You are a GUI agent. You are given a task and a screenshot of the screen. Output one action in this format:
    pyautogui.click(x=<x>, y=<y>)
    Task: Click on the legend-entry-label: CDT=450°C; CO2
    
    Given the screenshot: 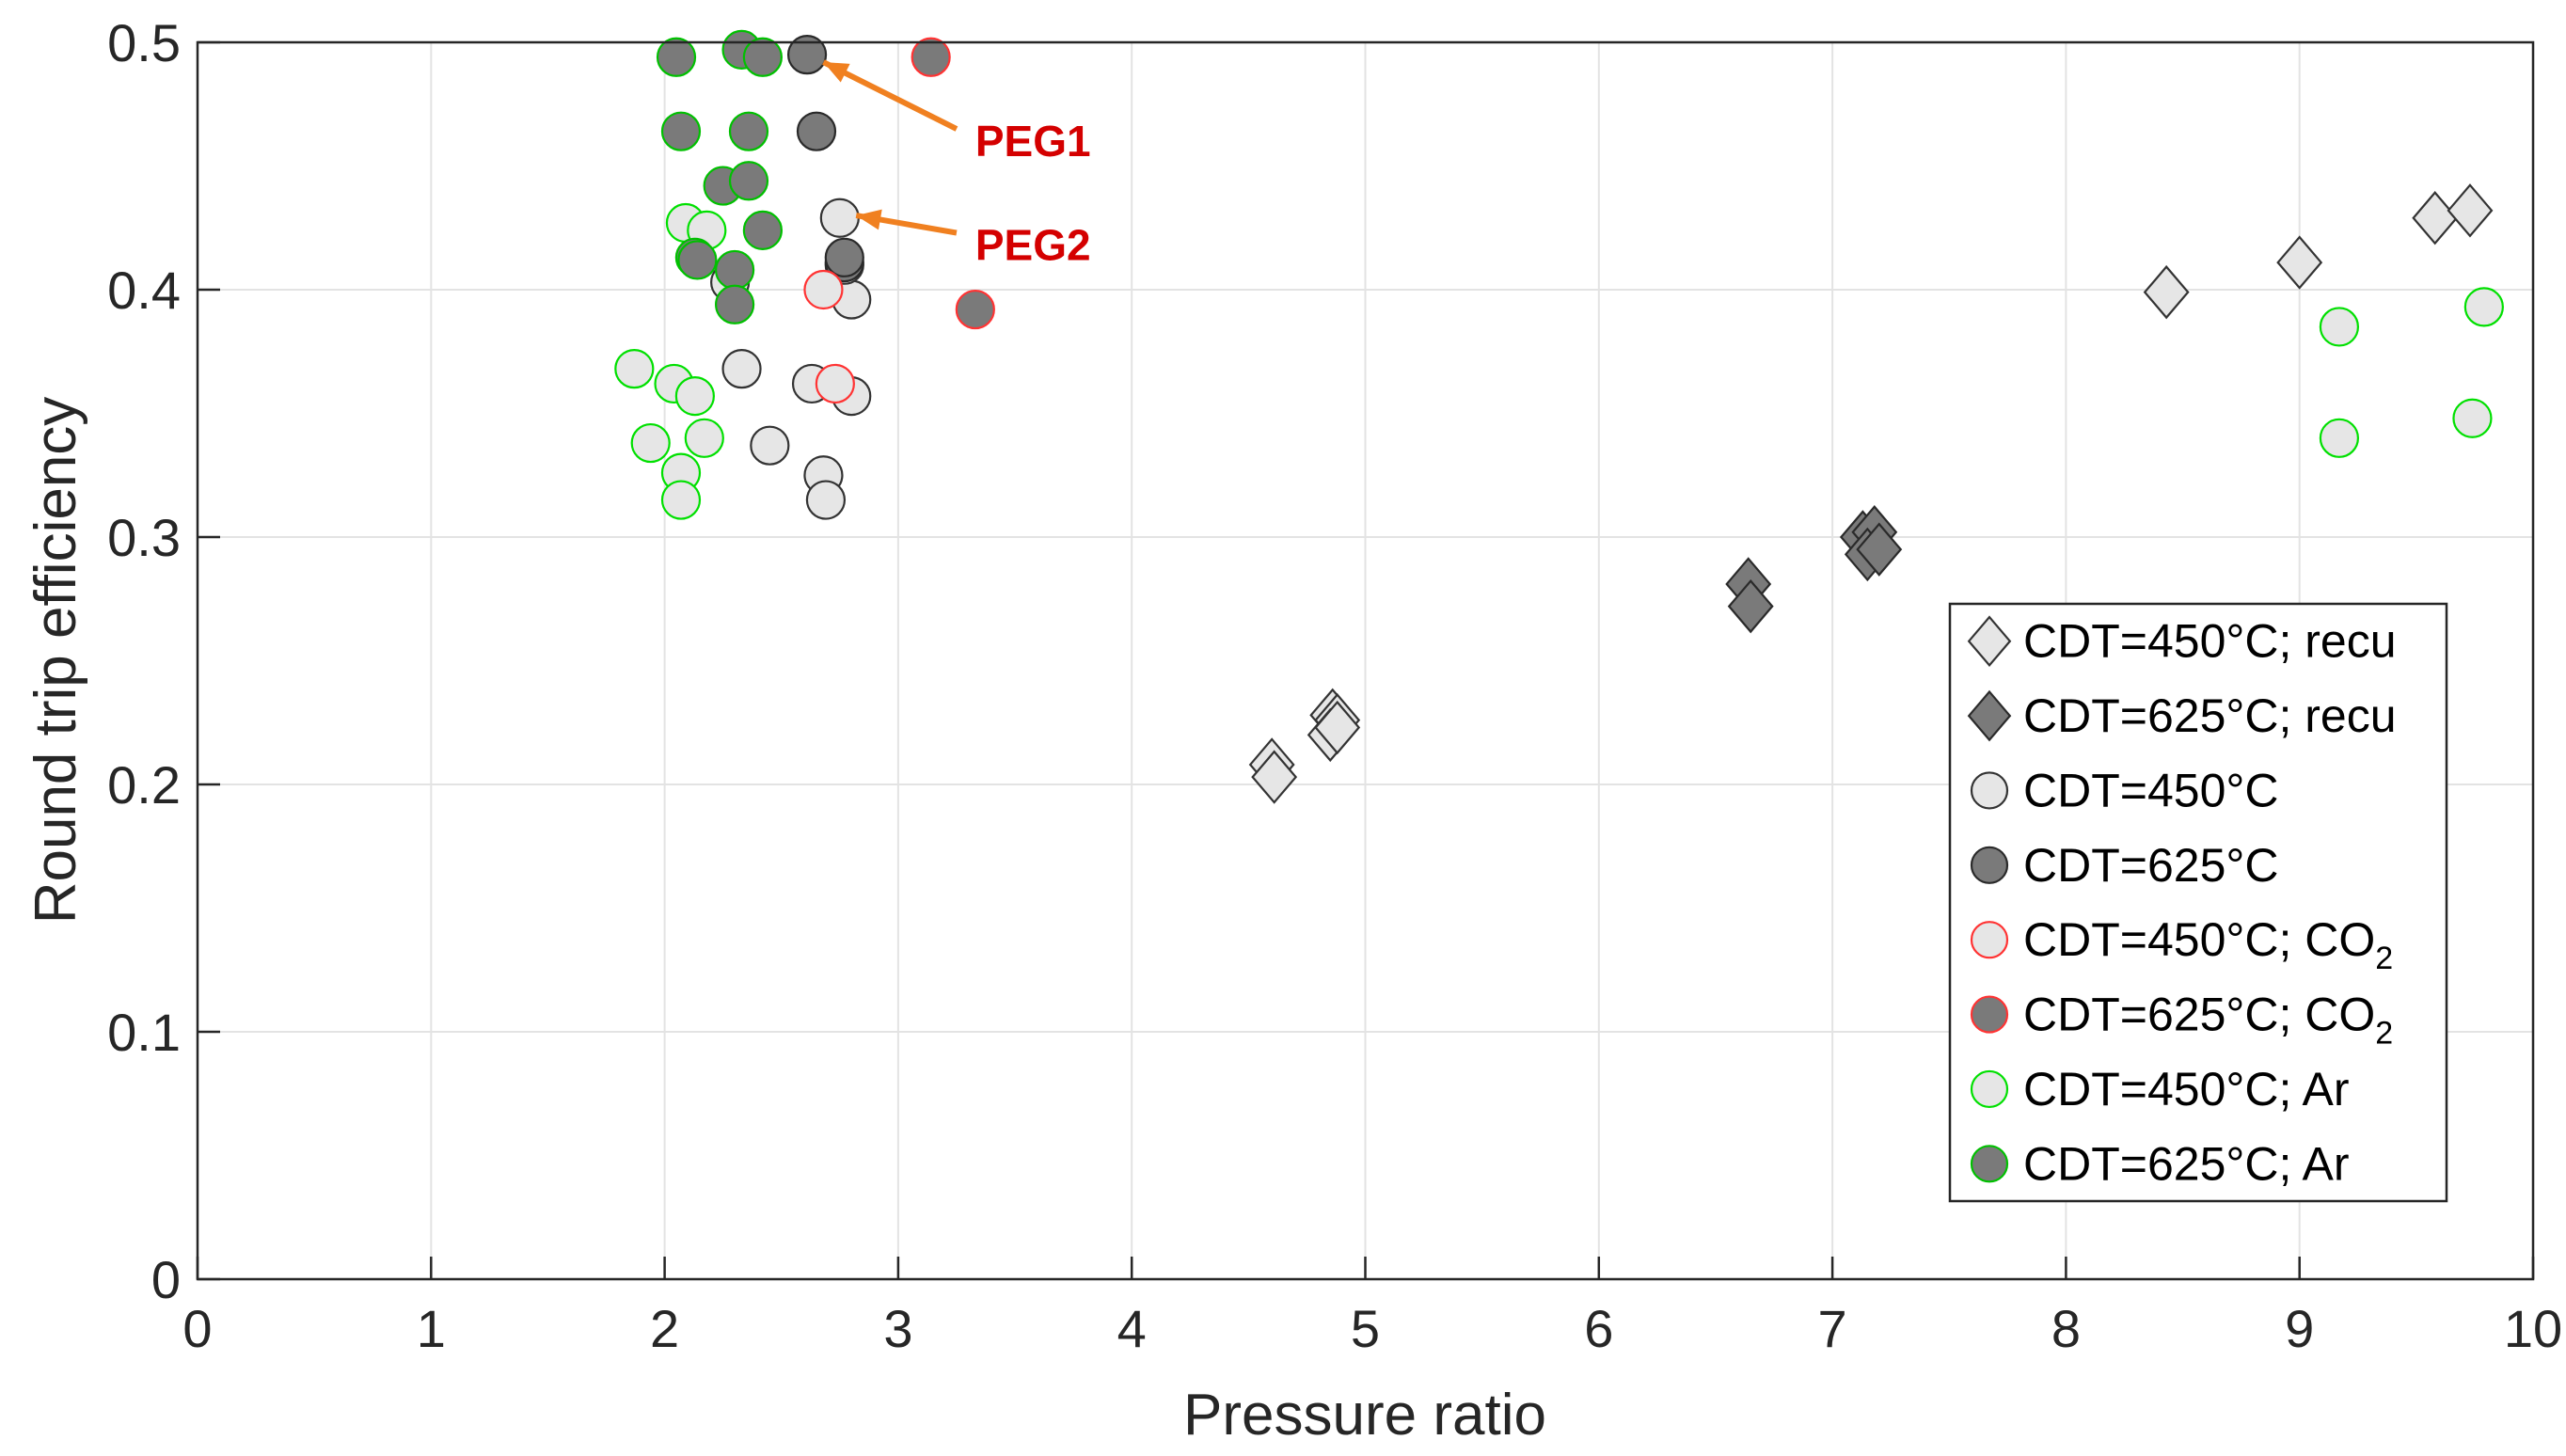 What is the action you would take?
    pyautogui.click(x=2208, y=944)
    